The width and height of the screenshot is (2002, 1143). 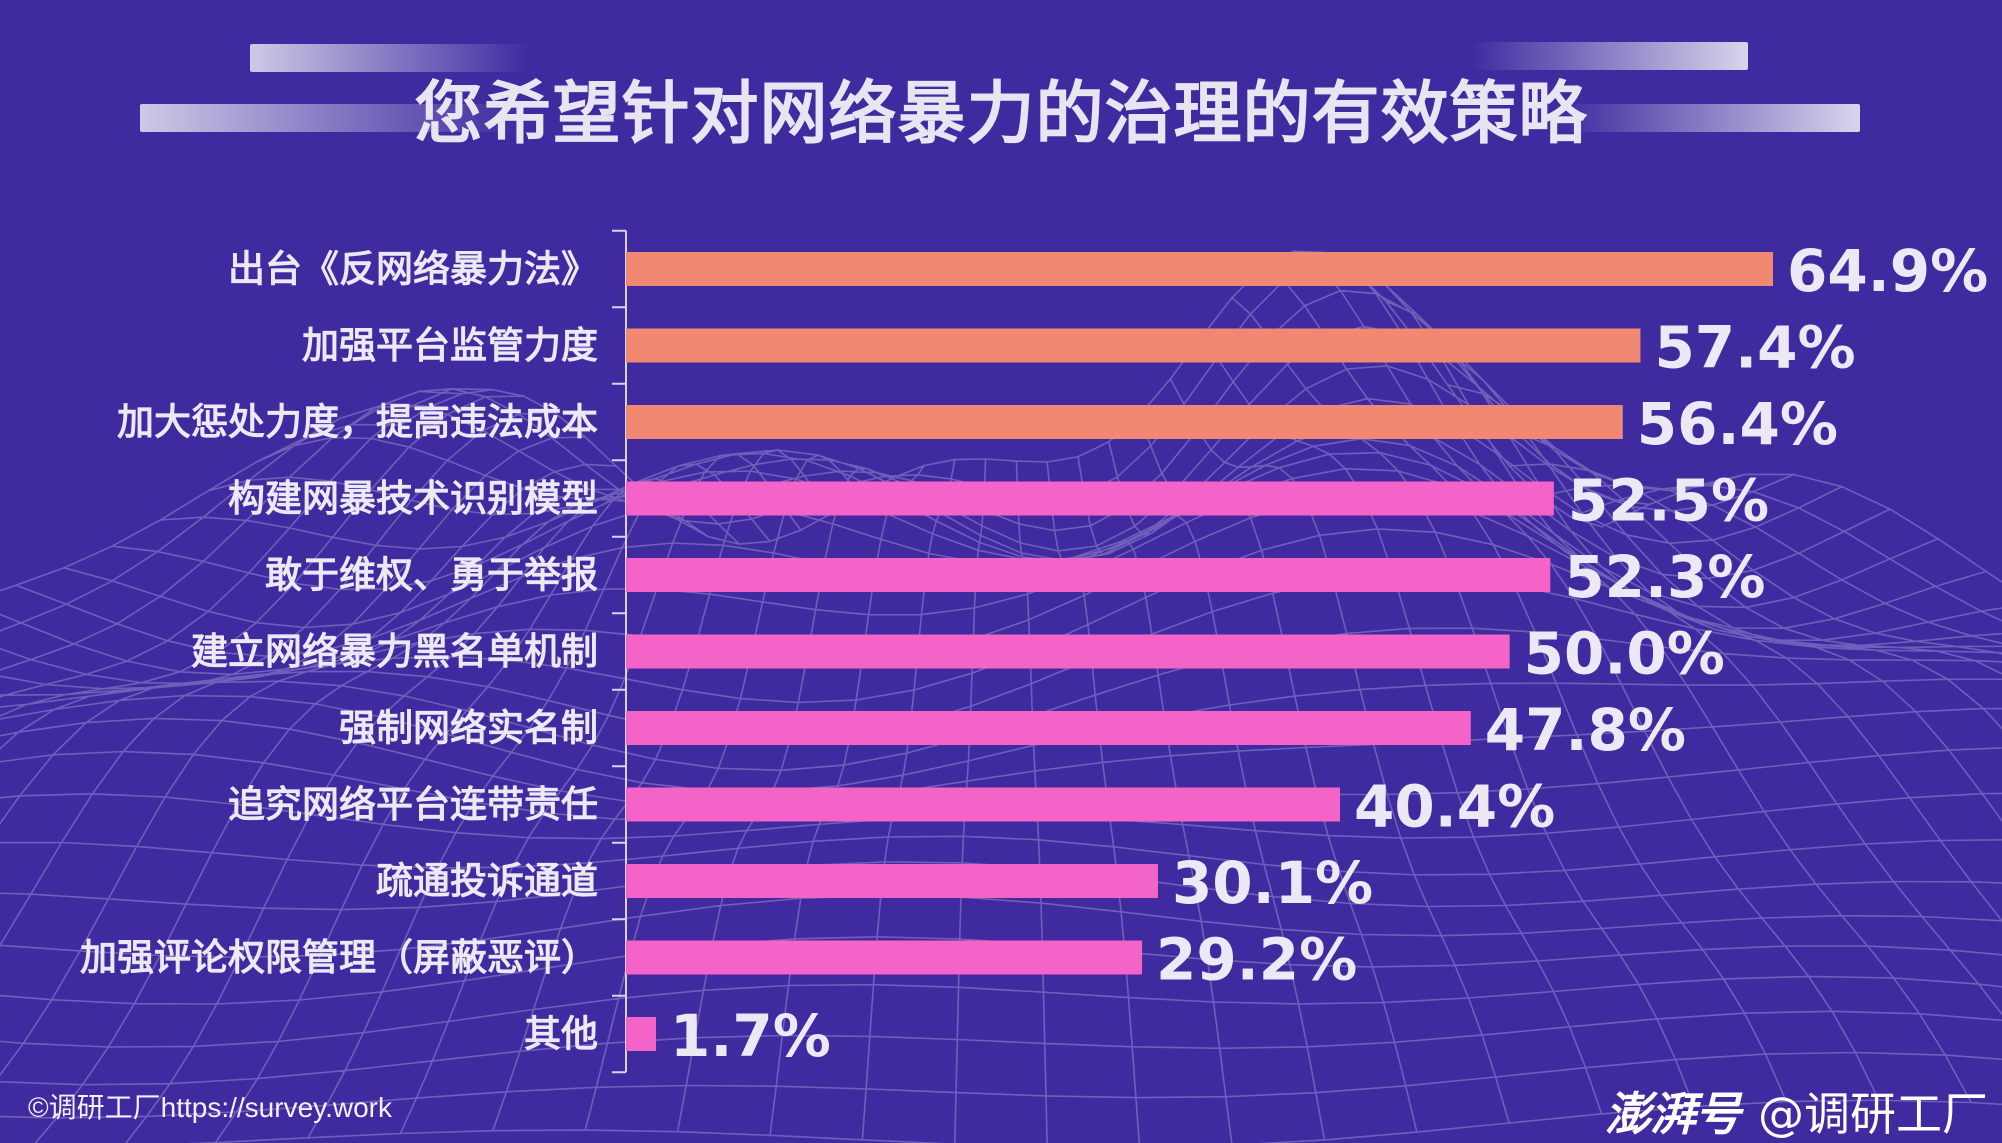 What do you see at coordinates (561, 1034) in the screenshot?
I see `category-label: 其他` at bounding box center [561, 1034].